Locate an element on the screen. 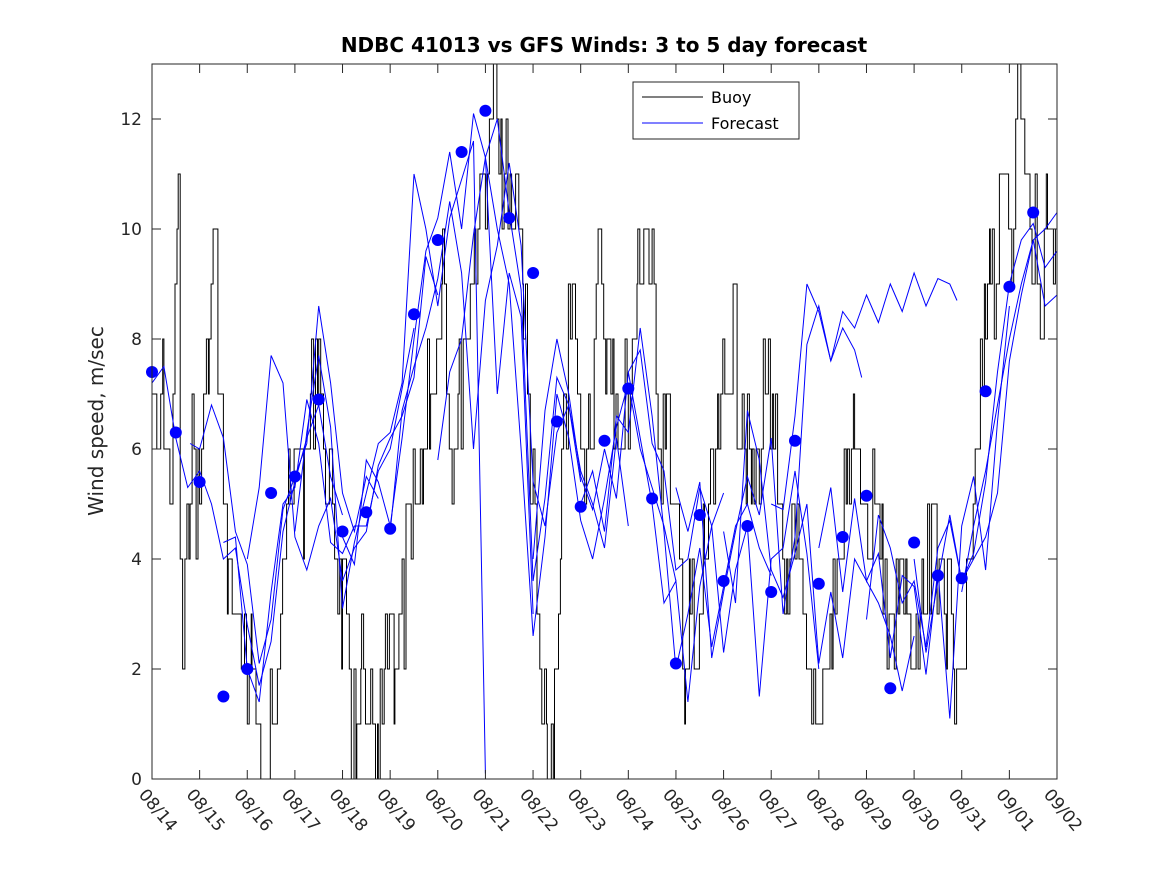 The height and width of the screenshot is (875, 1167). y-tick-label: 8 is located at coordinates (136, 340).